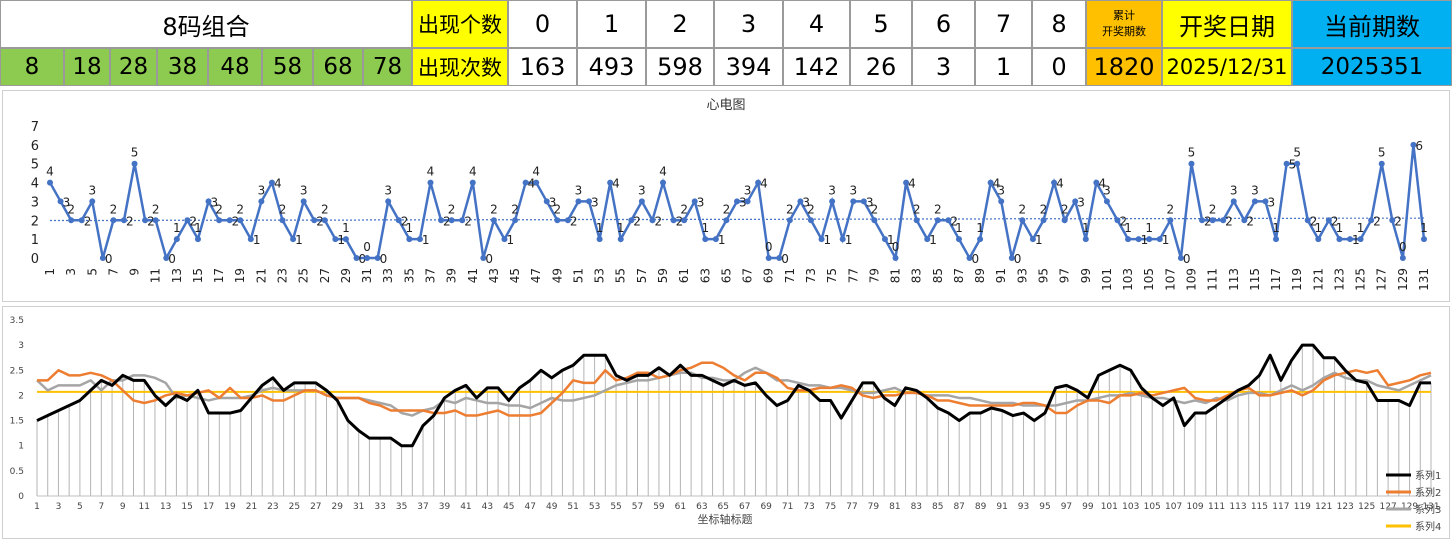 The image size is (1452, 541). What do you see at coordinates (572, 507) in the screenshot?
I see `x-tick-label: 51` at bounding box center [572, 507].